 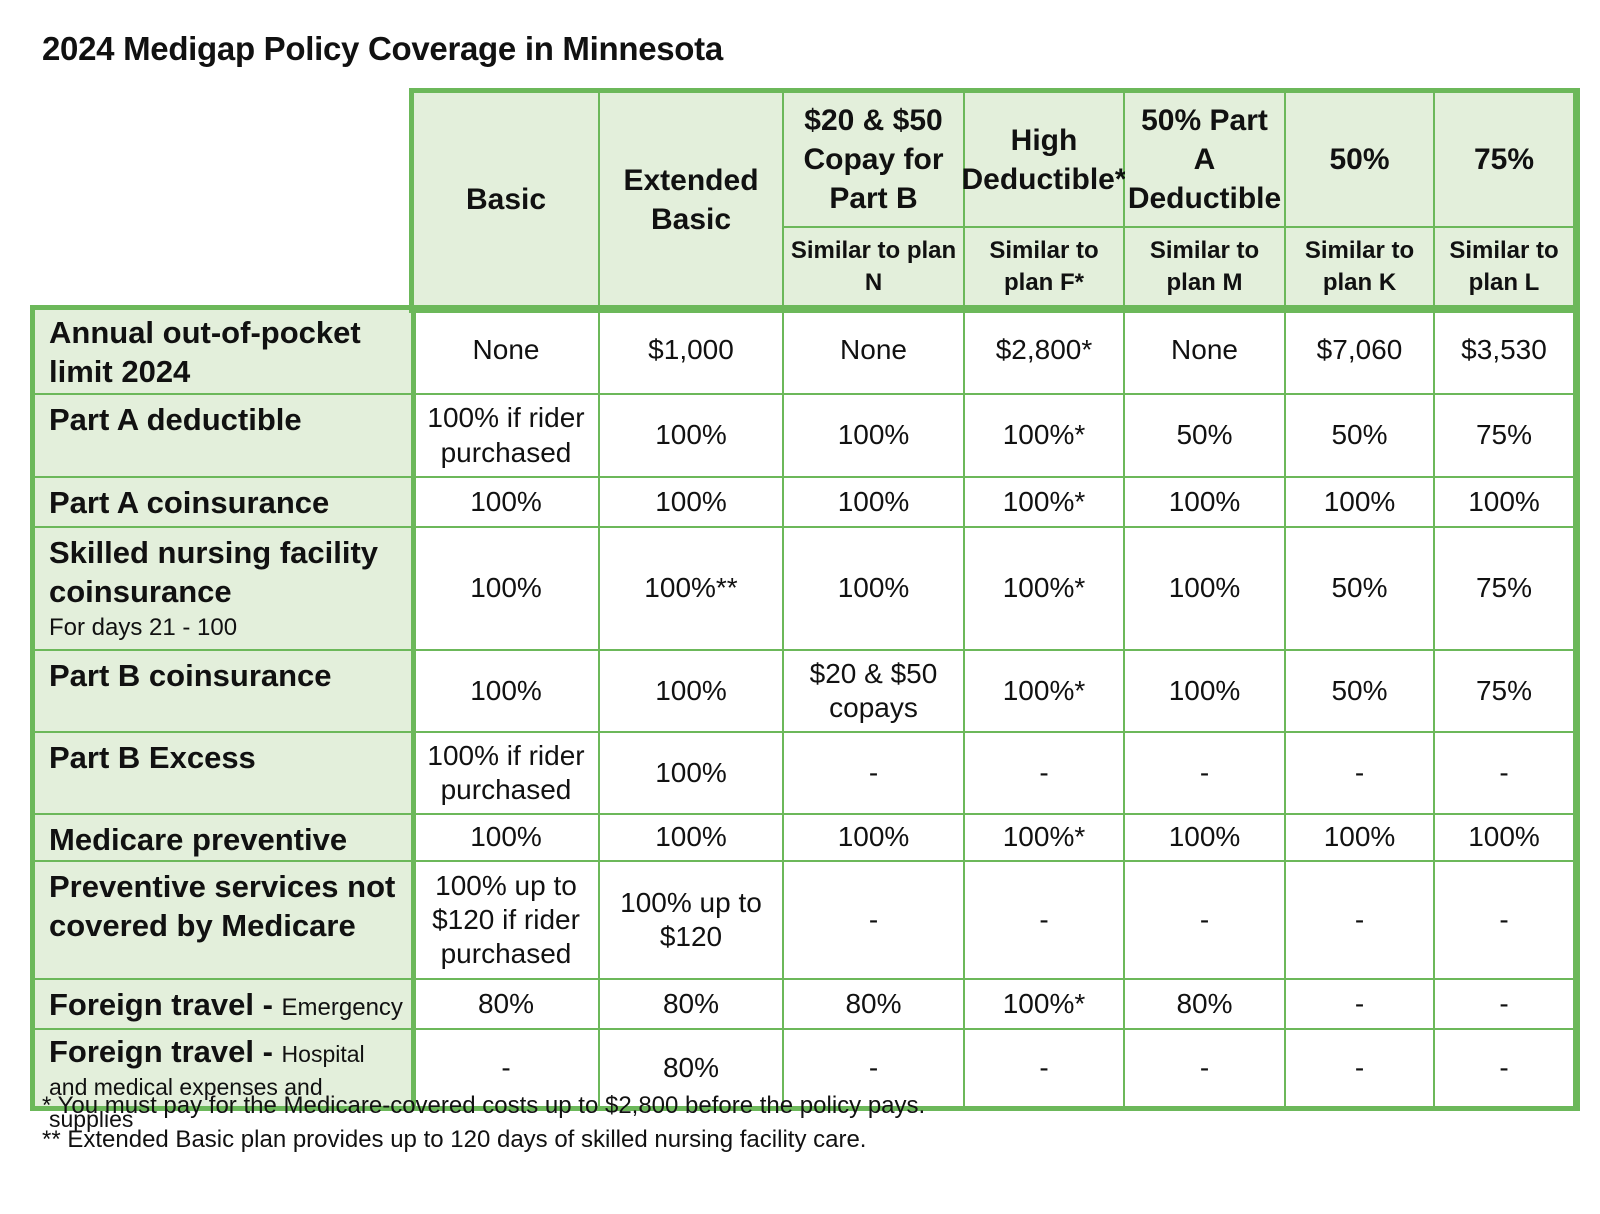 I want to click on column-similar-plan: Similar to plan L, so click(x=1505, y=268).